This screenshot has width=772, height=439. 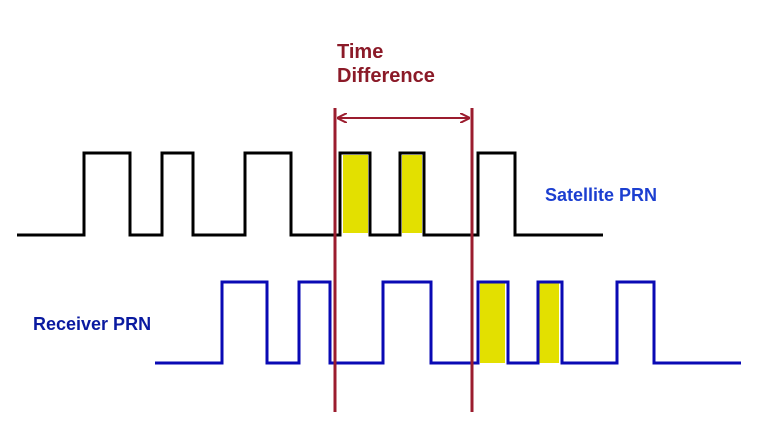 What do you see at coordinates (92, 324) in the screenshot?
I see `receiver-prn-label: Receiver PRN` at bounding box center [92, 324].